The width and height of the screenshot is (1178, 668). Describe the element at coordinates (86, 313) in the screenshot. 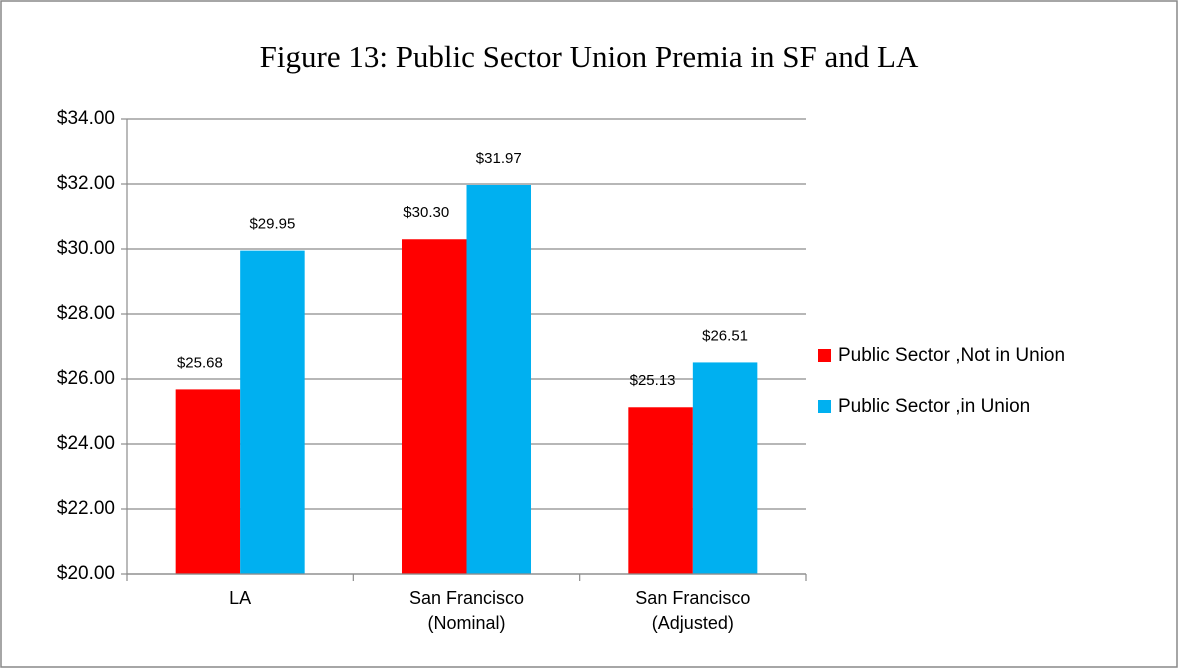

I see `y-tick-label: $28.00` at that location.